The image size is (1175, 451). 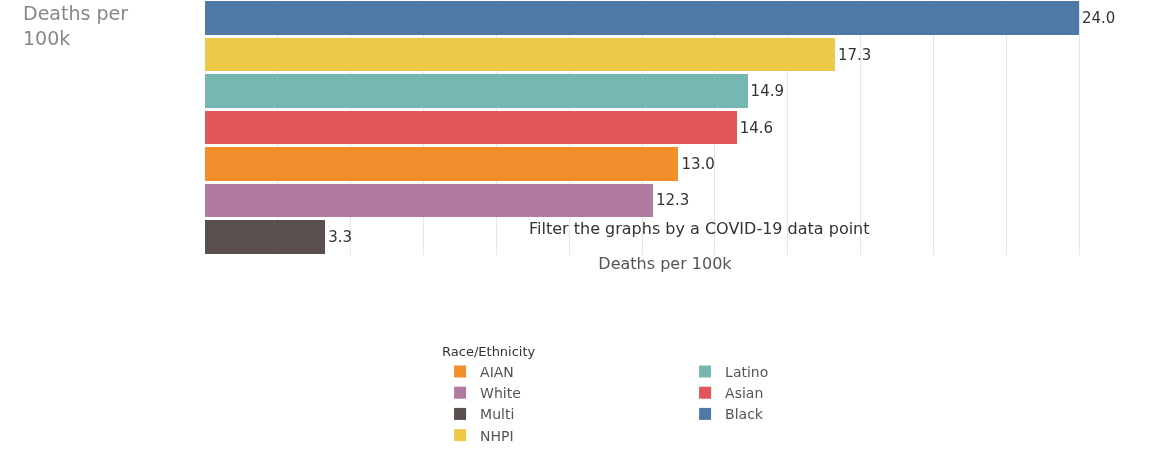 I want to click on legend-label: Latino, so click(x=747, y=371).